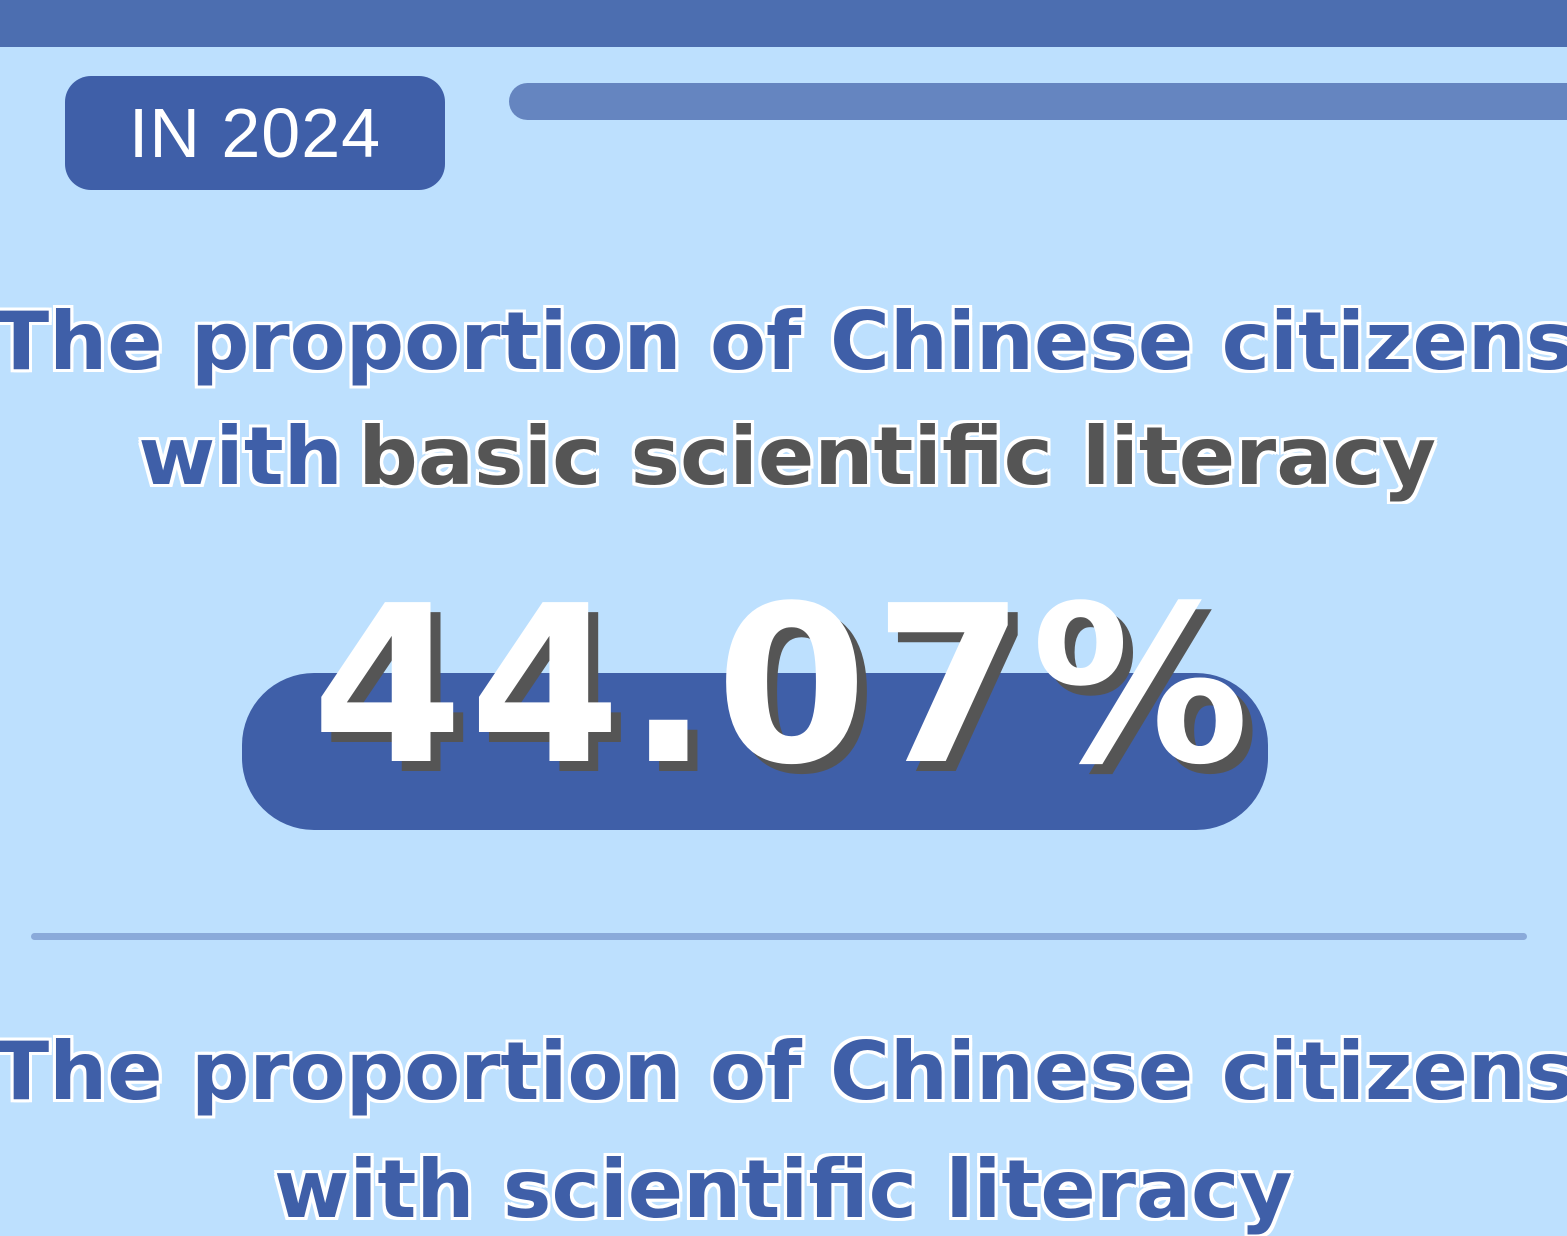 This screenshot has height=1236, width=1567. I want to click on title-highlight: basic scientific literacy, so click(898, 456).